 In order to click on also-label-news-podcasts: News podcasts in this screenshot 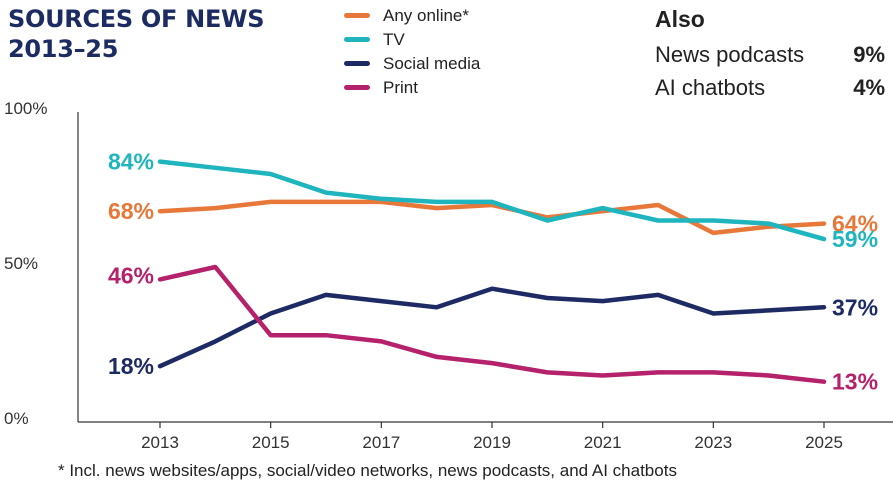, I will do `click(730, 54)`.